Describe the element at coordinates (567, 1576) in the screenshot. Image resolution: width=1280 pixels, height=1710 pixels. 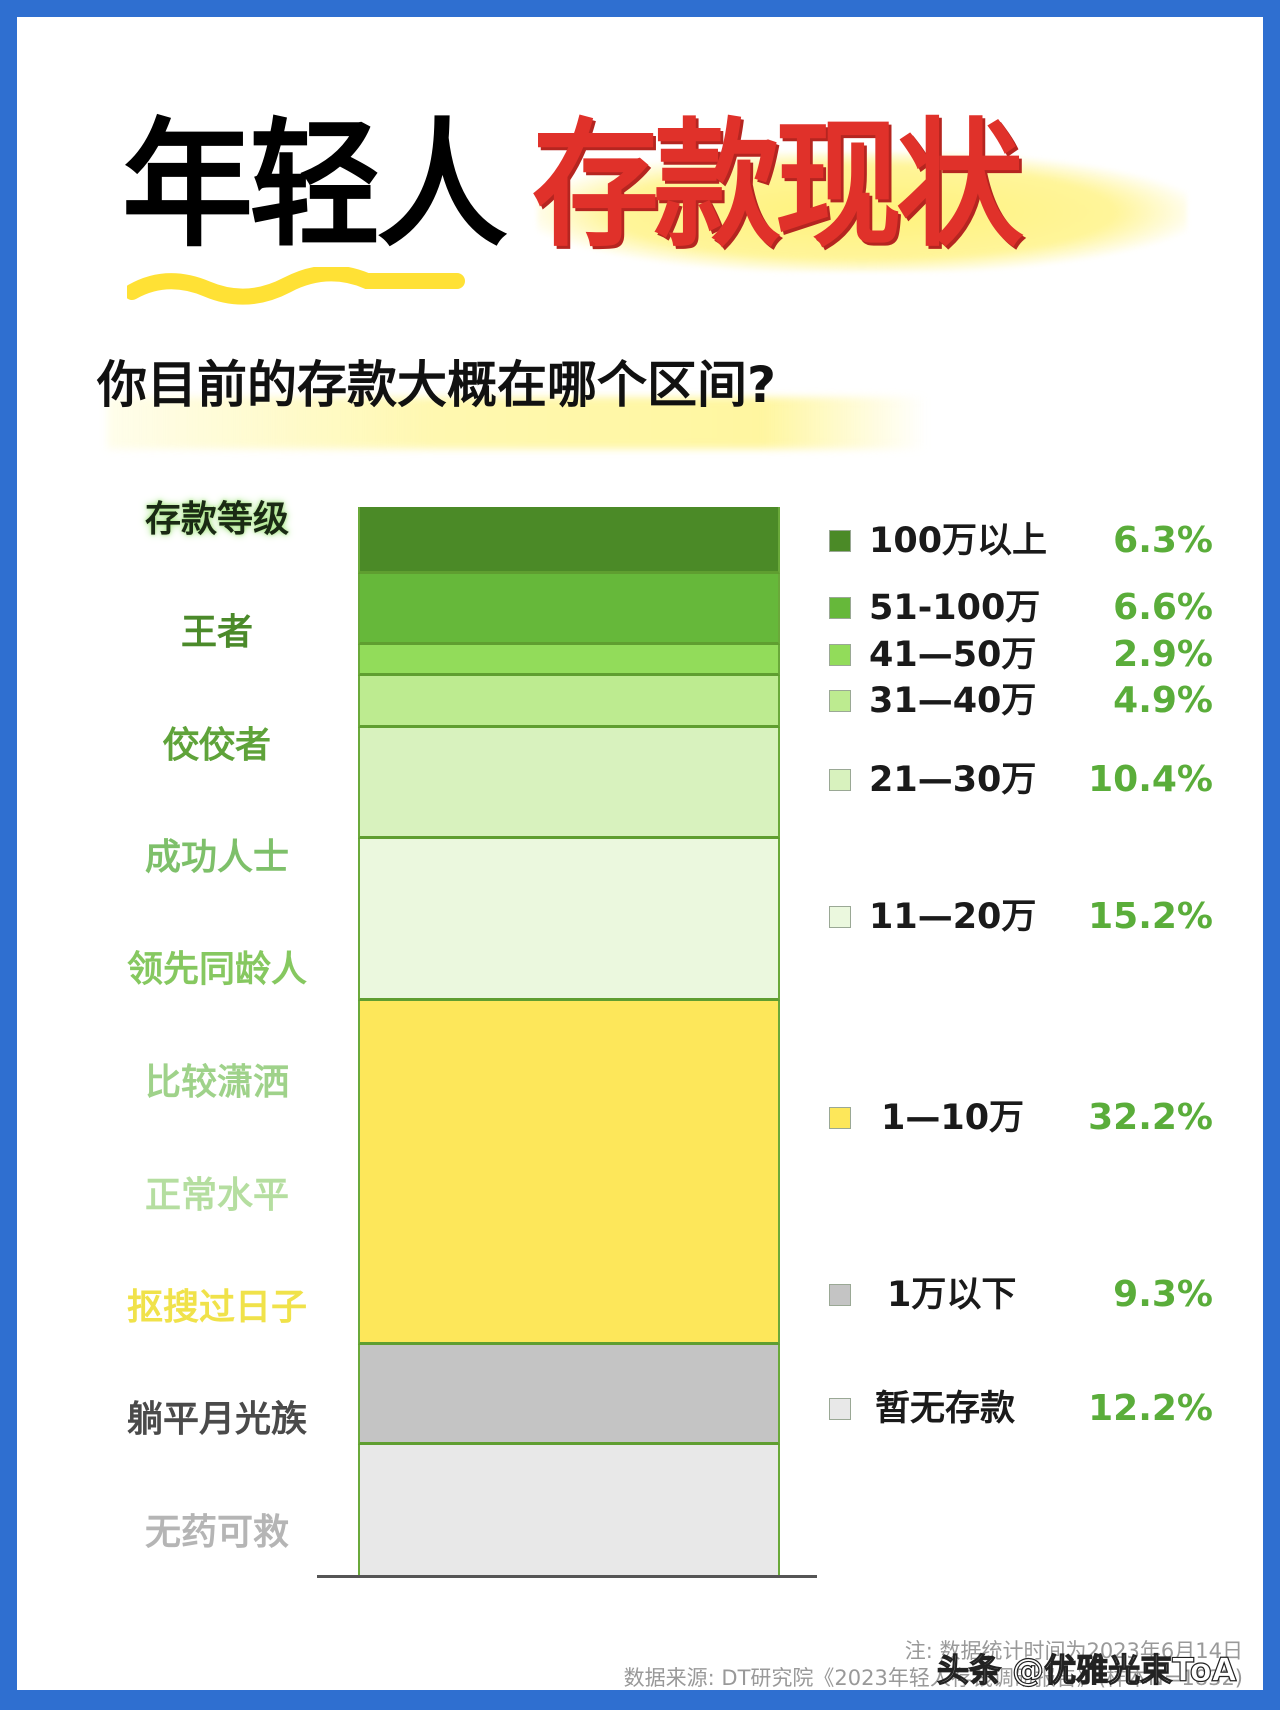
I see `chart-baseline` at that location.